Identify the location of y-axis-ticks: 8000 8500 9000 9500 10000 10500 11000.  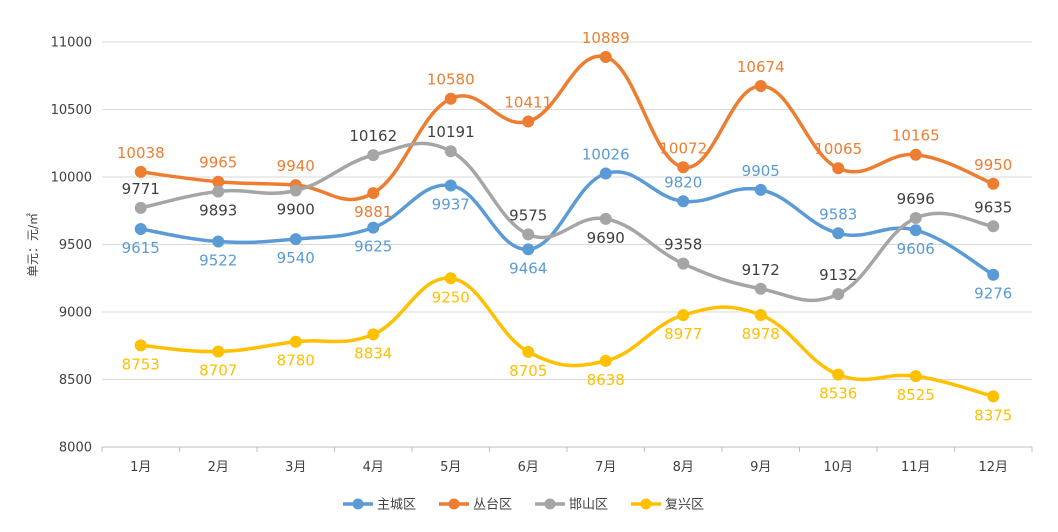
(71, 246).